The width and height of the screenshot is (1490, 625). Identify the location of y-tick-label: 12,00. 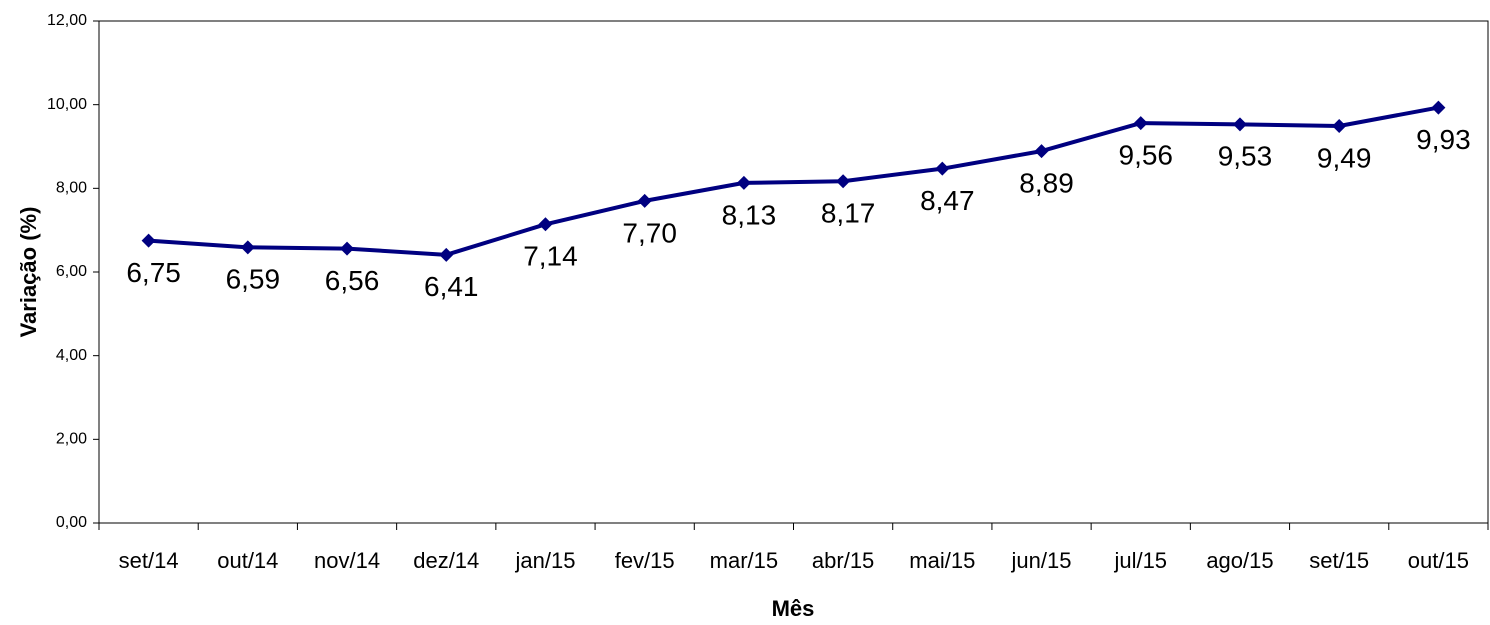
(67, 20).